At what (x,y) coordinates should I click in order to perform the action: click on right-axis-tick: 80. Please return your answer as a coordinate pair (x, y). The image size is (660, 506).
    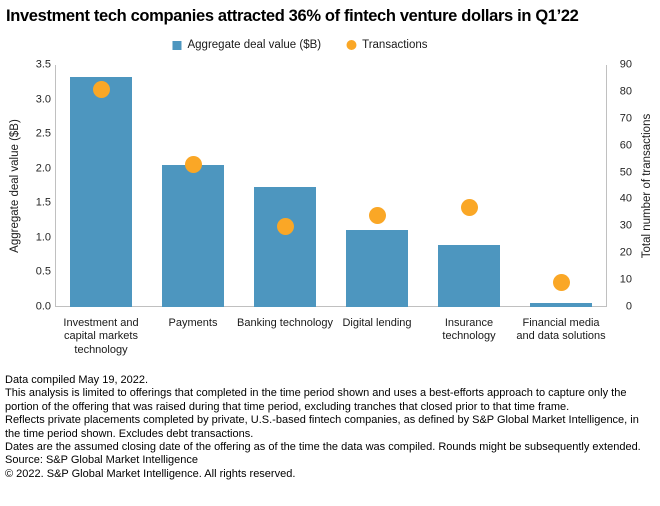
    Looking at the image, I should click on (625, 91).